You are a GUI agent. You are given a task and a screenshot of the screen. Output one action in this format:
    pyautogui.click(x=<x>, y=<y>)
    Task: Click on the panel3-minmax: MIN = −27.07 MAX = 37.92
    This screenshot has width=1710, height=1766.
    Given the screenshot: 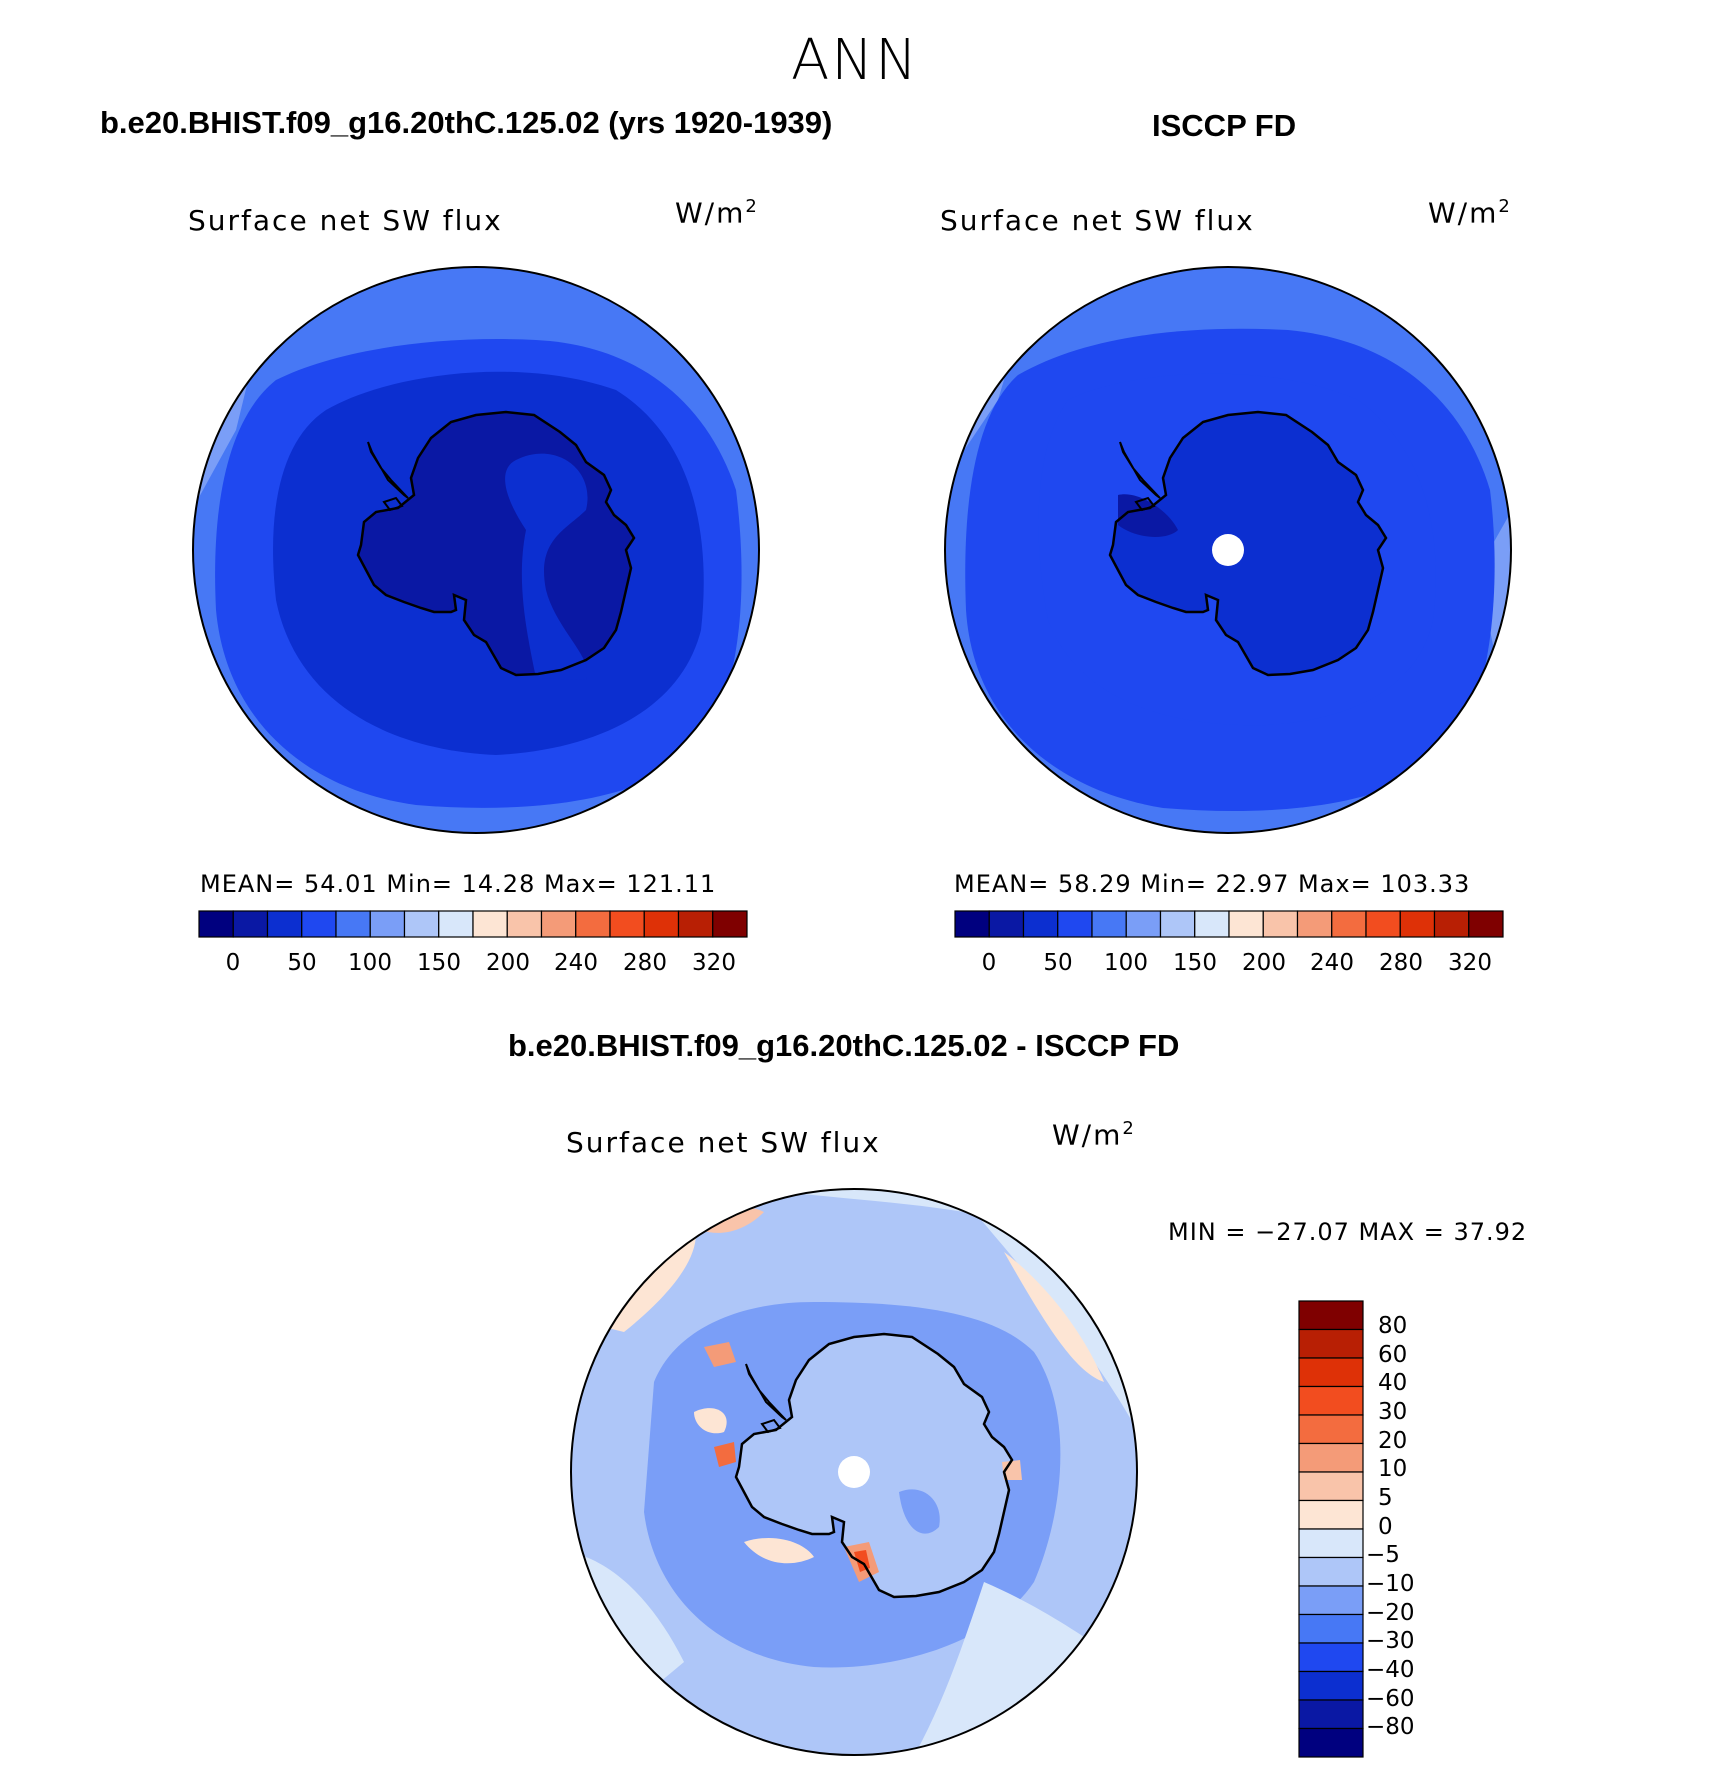 What is the action you would take?
    pyautogui.click(x=1348, y=1232)
    